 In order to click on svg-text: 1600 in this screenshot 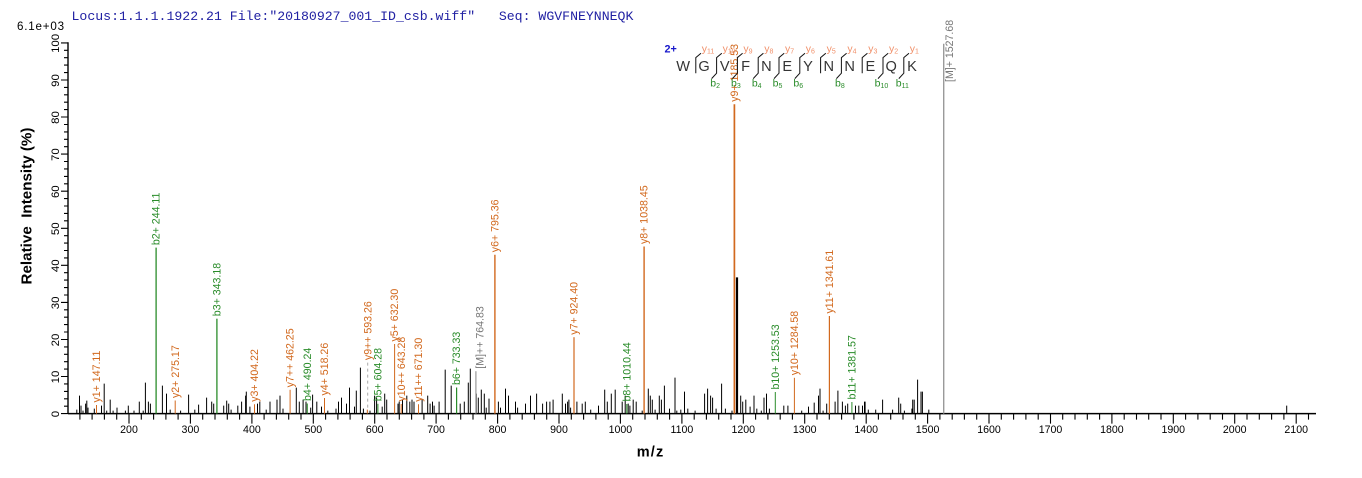, I will do `click(989, 430)`.